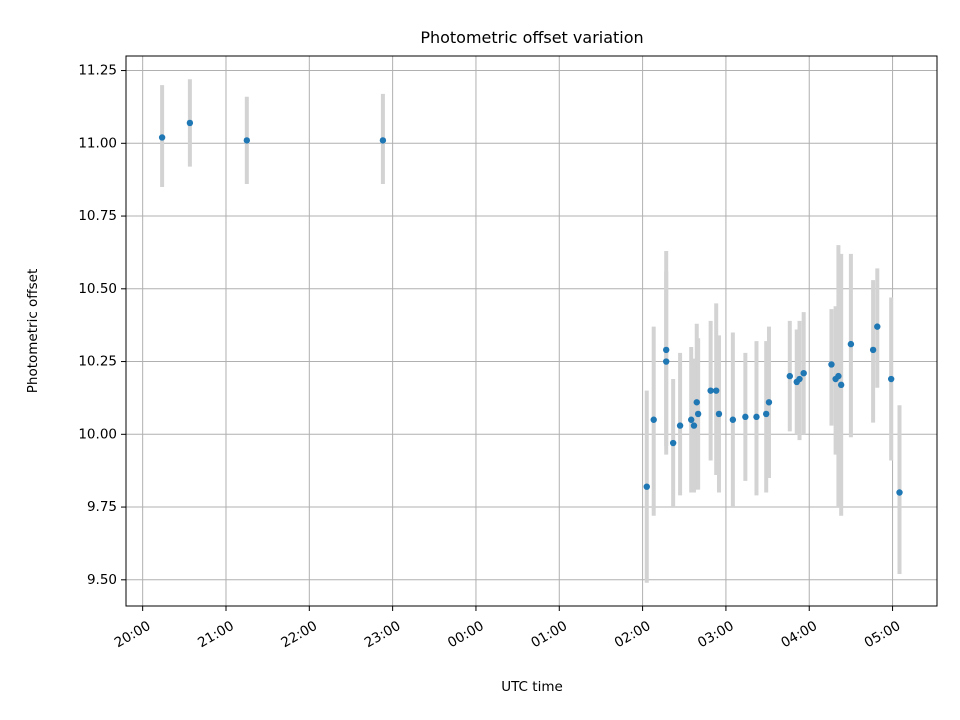  Describe the element at coordinates (532, 687) in the screenshot. I see `x-axis-label: UTC time` at that location.